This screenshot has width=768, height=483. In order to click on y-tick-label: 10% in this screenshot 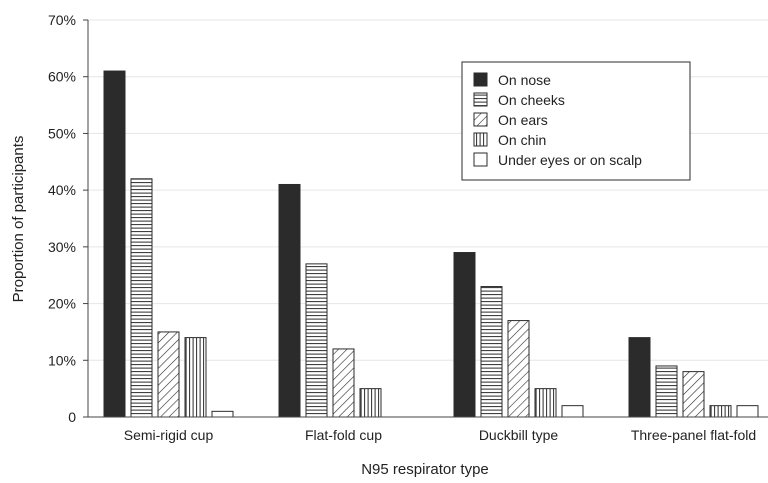, I will do `click(62, 360)`.